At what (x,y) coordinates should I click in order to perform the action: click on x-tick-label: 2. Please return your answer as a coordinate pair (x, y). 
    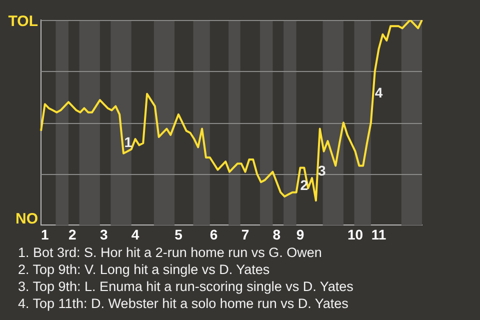
    Looking at the image, I should click on (72, 234).